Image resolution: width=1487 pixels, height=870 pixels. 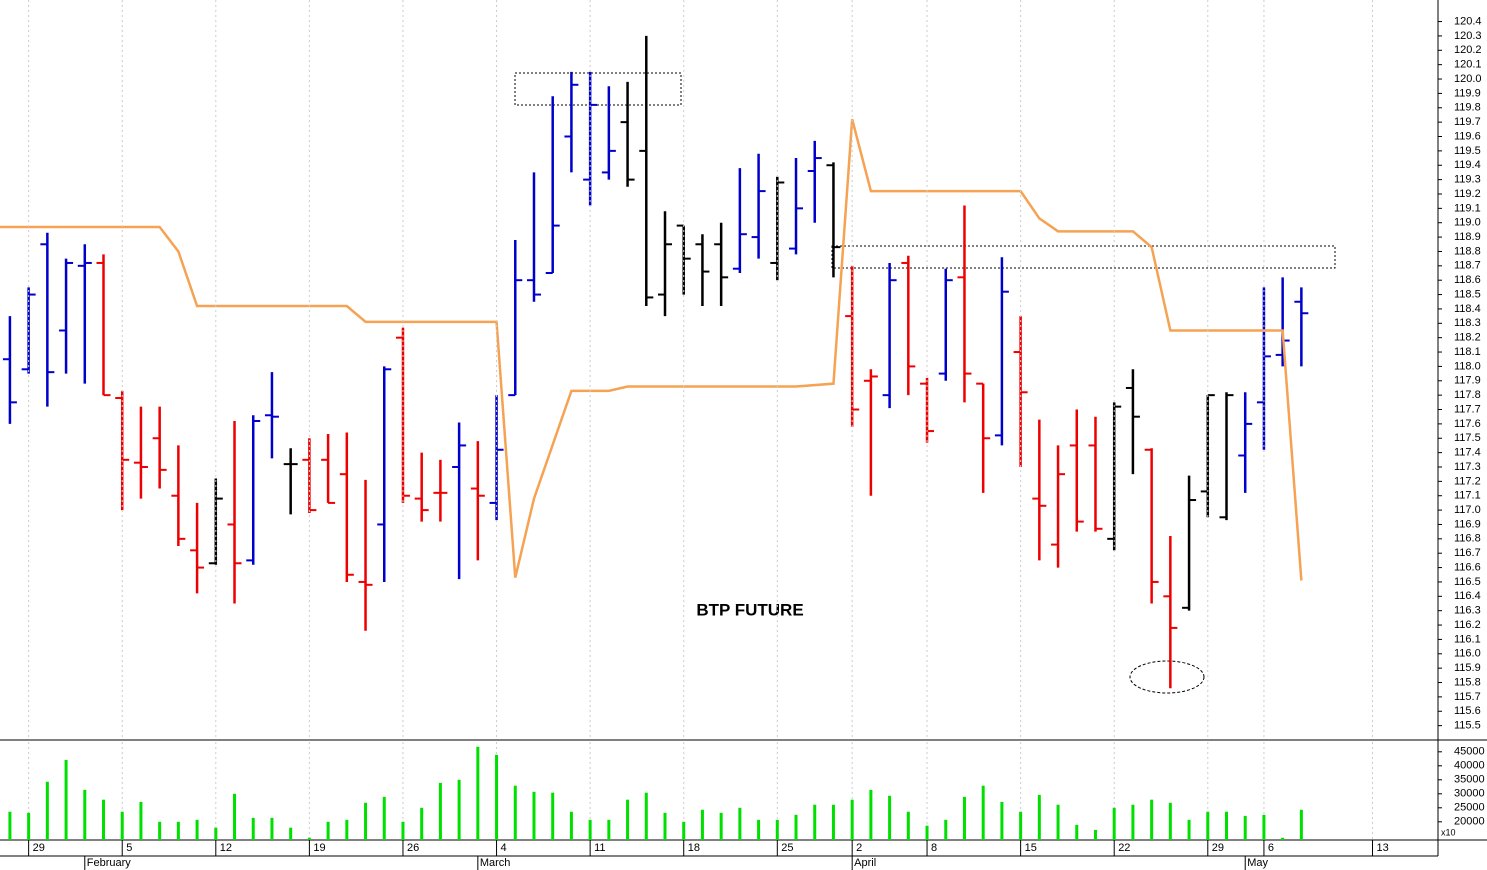 I want to click on y-tick-label: 20000, so click(x=1469, y=822).